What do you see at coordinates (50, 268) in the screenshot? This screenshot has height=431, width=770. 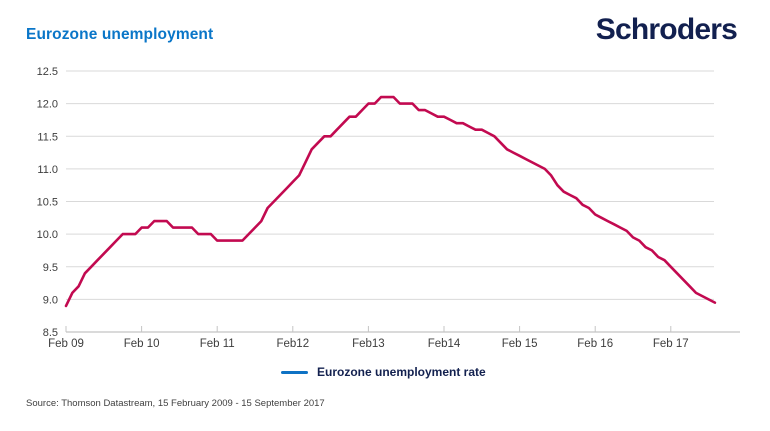 I see `y-axis-label: 9.5` at bounding box center [50, 268].